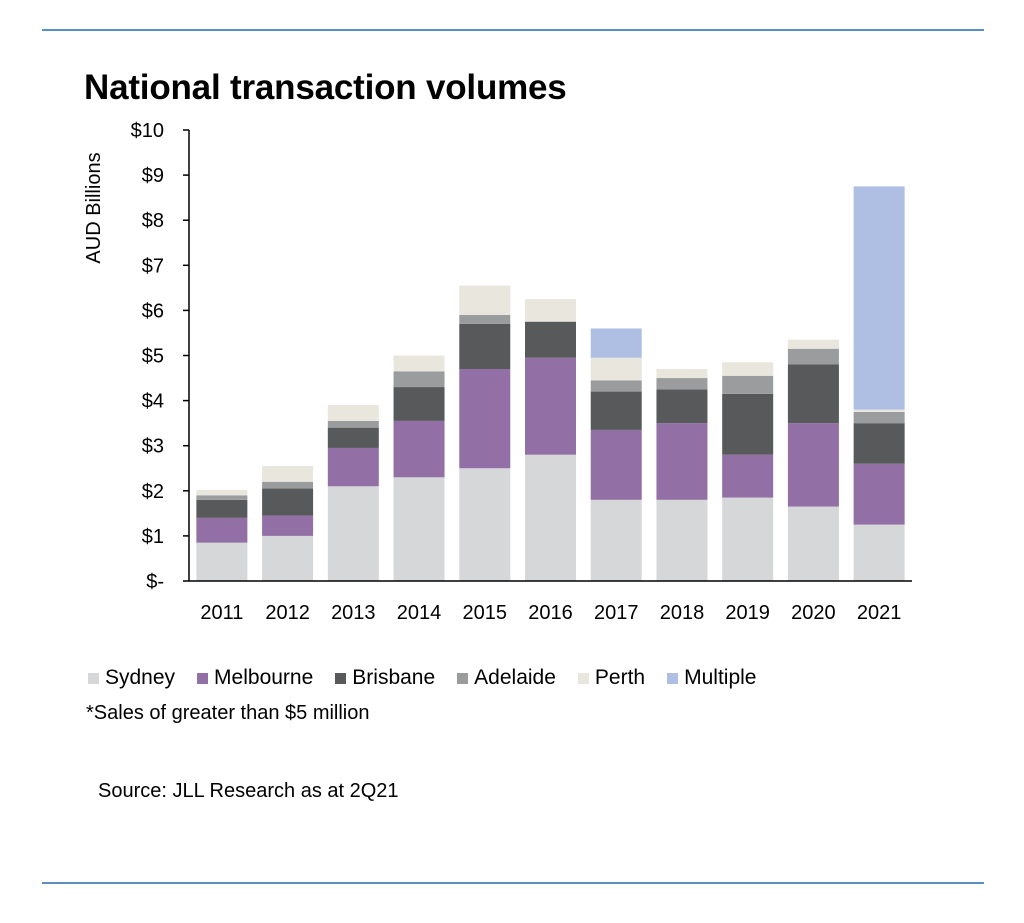  What do you see at coordinates (682, 475) in the screenshot?
I see `bar-stack-2018` at bounding box center [682, 475].